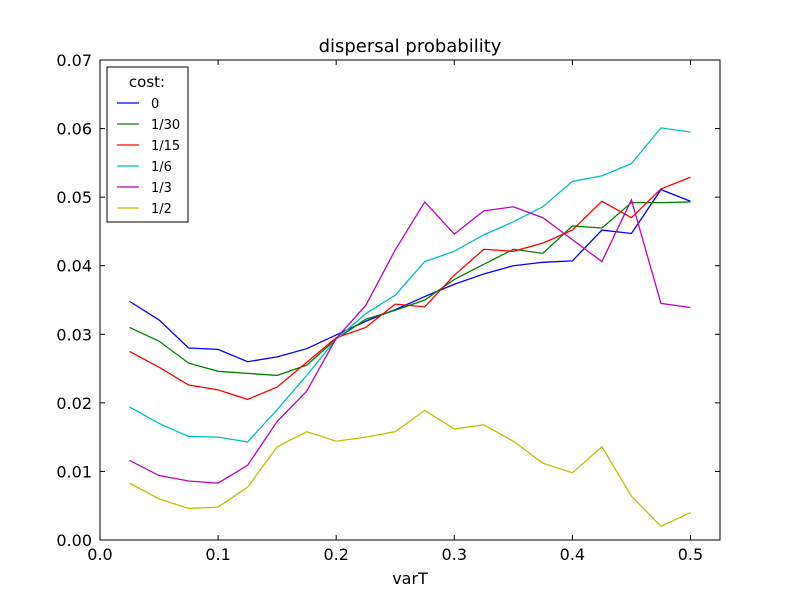 The width and height of the screenshot is (800, 600). Describe the element at coordinates (410, 46) in the screenshot. I see `chart-title: dispersal probability` at that location.